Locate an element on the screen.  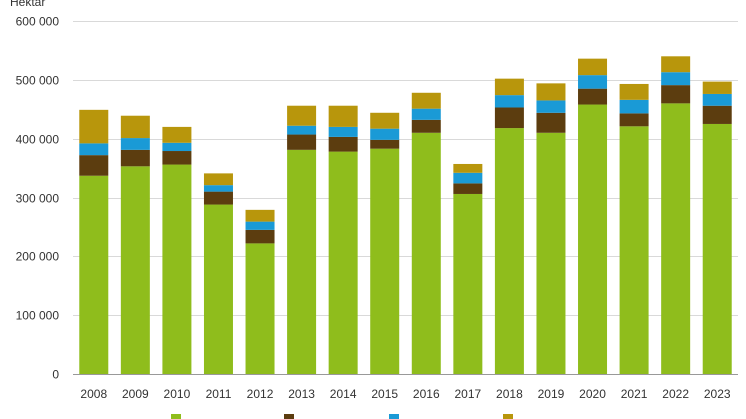
bar-segment-2022-s3 is located at coordinates (676, 79).